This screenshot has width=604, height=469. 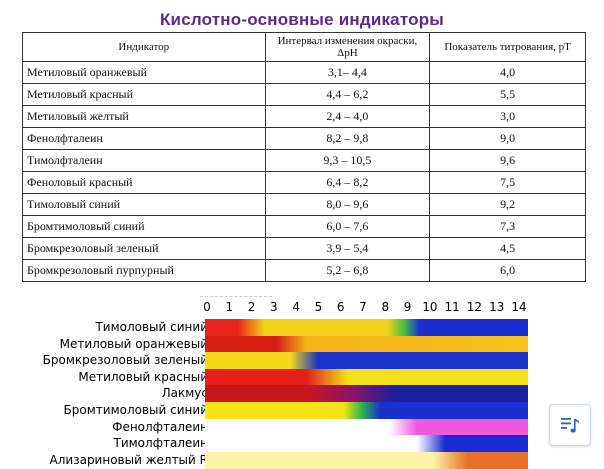 I want to click on ph-tick-label: 8, so click(x=385, y=307).